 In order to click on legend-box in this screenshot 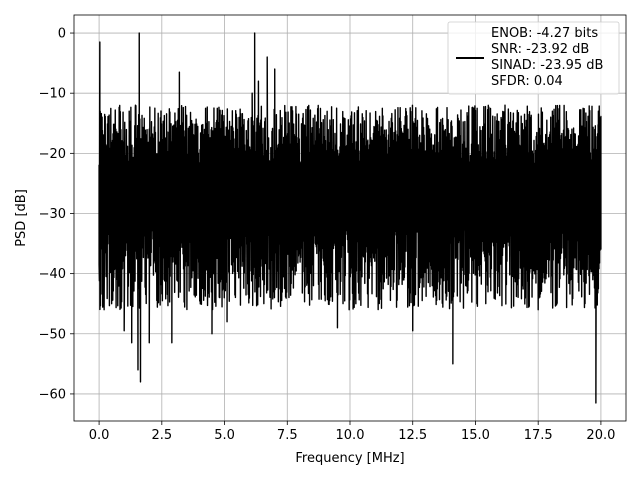, I will do `click(533, 58)`.